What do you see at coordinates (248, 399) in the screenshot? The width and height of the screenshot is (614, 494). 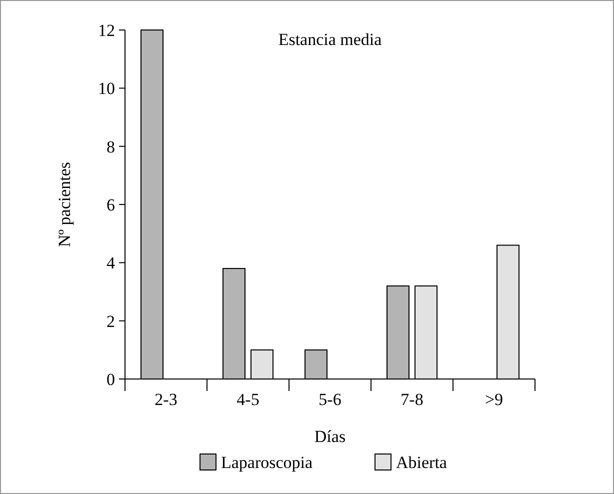 I see `x-tick-label: 4-5` at bounding box center [248, 399].